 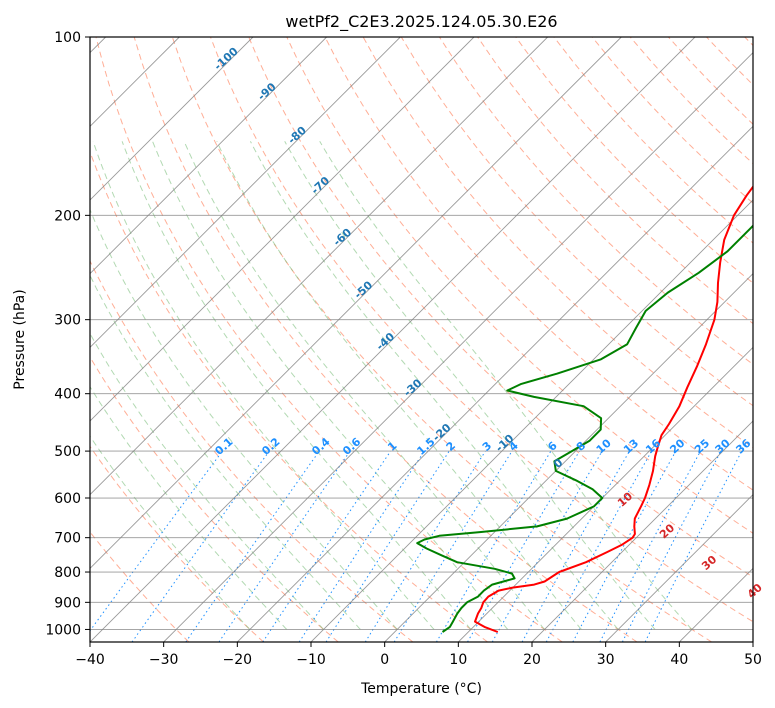 What do you see at coordinates (384, 660) in the screenshot?
I see `x-tick-label: 0` at bounding box center [384, 660].